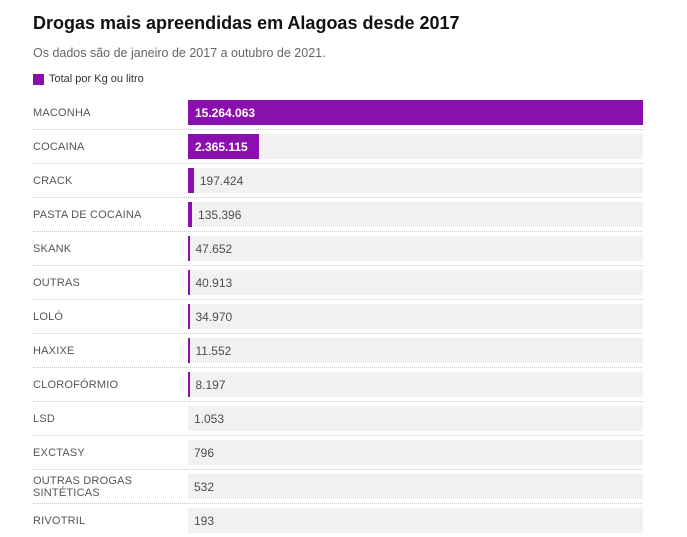 This screenshot has height=537, width=687. Describe the element at coordinates (214, 282) in the screenshot. I see `value-label: 40.913` at that location.